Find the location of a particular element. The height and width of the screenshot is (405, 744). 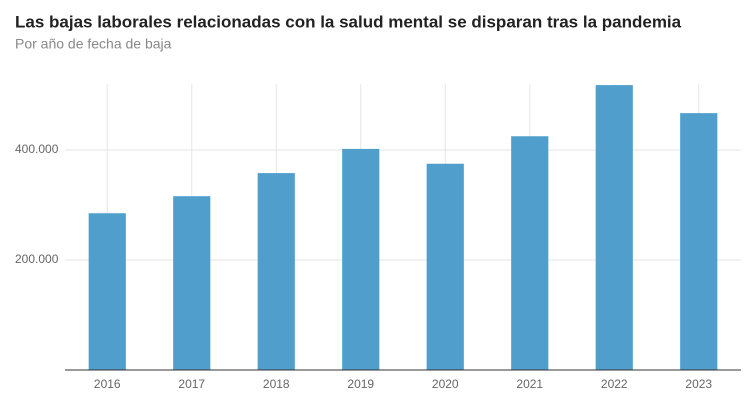

x-tick-label: 2022 is located at coordinates (614, 384).